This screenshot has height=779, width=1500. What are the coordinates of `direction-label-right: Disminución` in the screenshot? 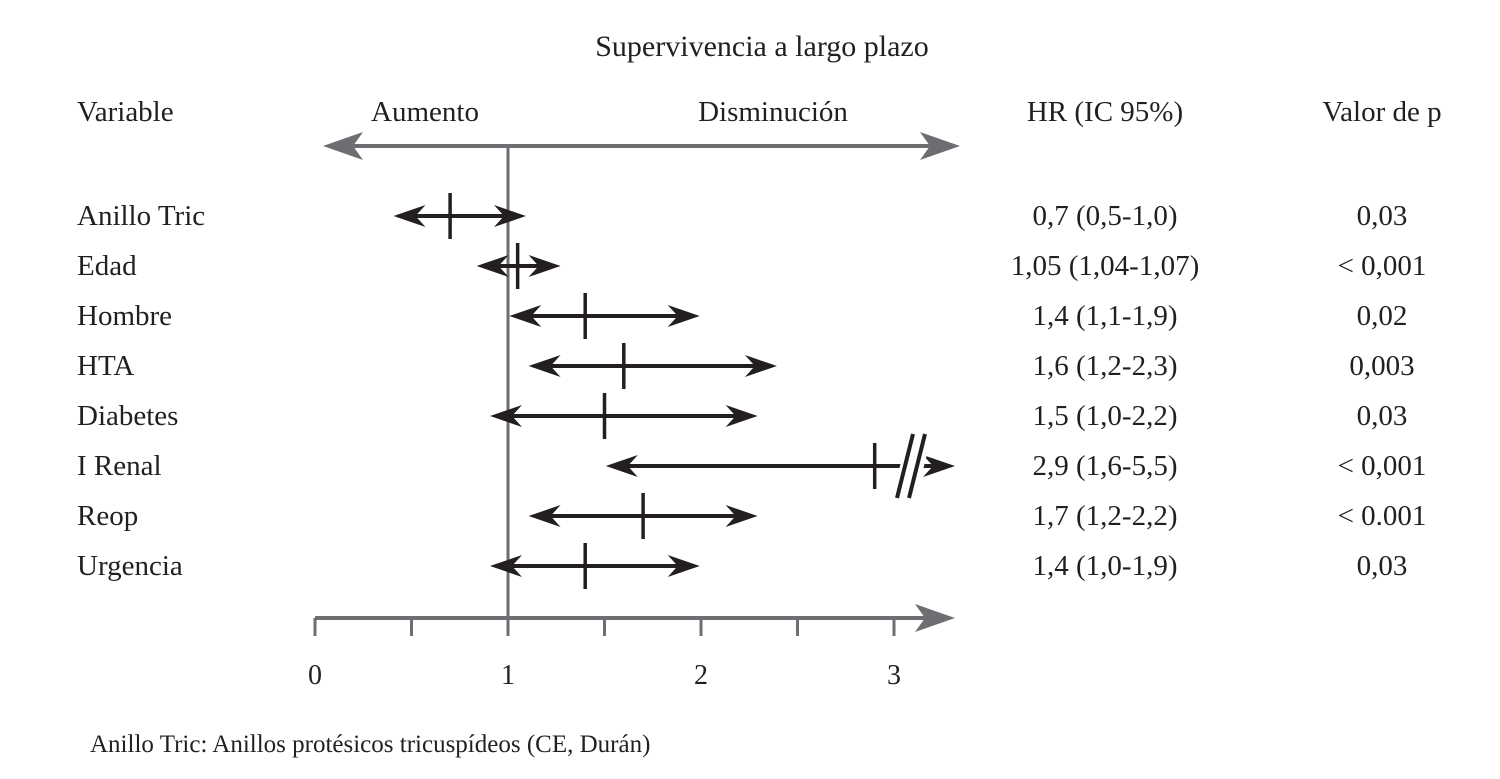 It's located at (773, 112).